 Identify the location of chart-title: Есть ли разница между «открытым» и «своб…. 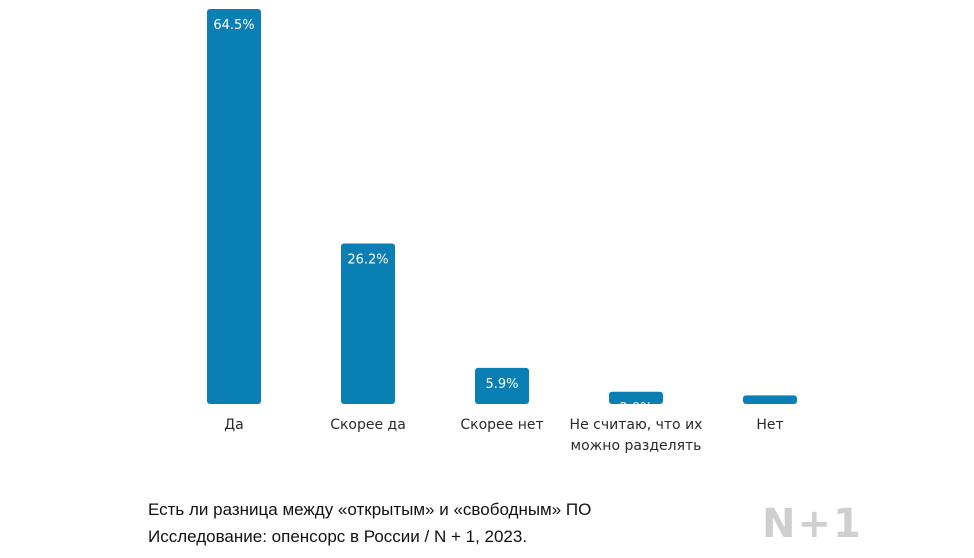
(370, 509).